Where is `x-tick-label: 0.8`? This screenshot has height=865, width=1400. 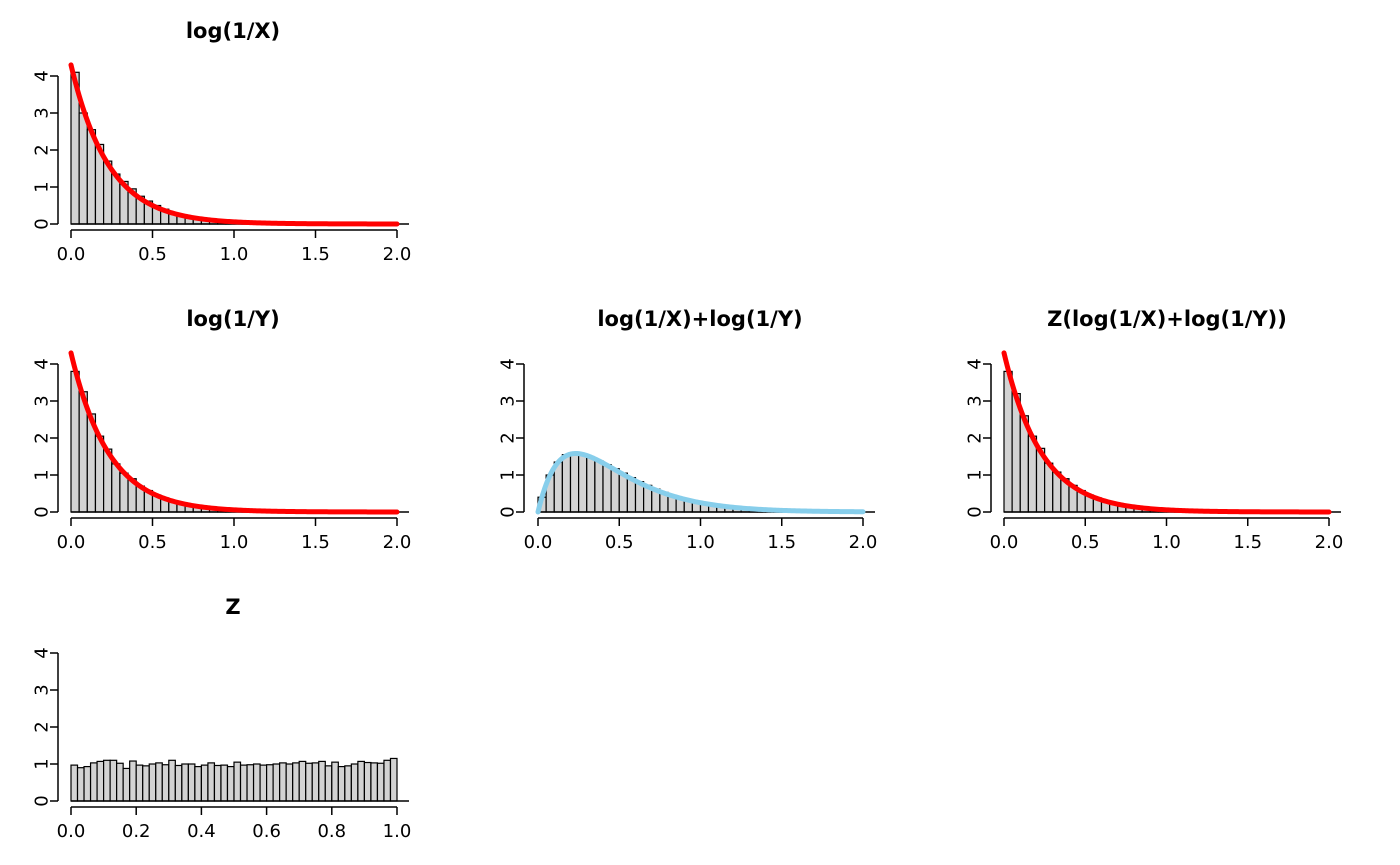 x-tick-label: 0.8 is located at coordinates (331, 831).